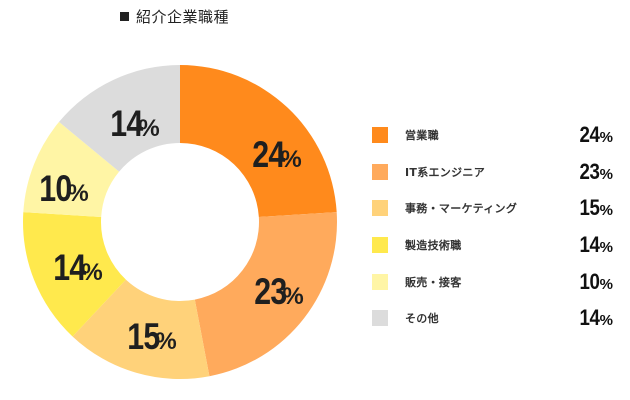  What do you see at coordinates (445, 172) in the screenshot?
I see `legend-label: IT系エンジニア` at bounding box center [445, 172].